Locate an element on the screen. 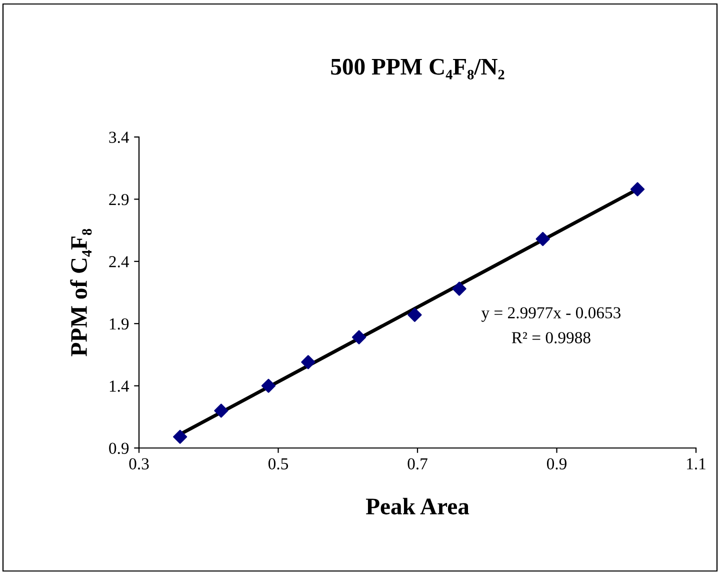  y-tick-label: 1.4 is located at coordinates (120, 386).